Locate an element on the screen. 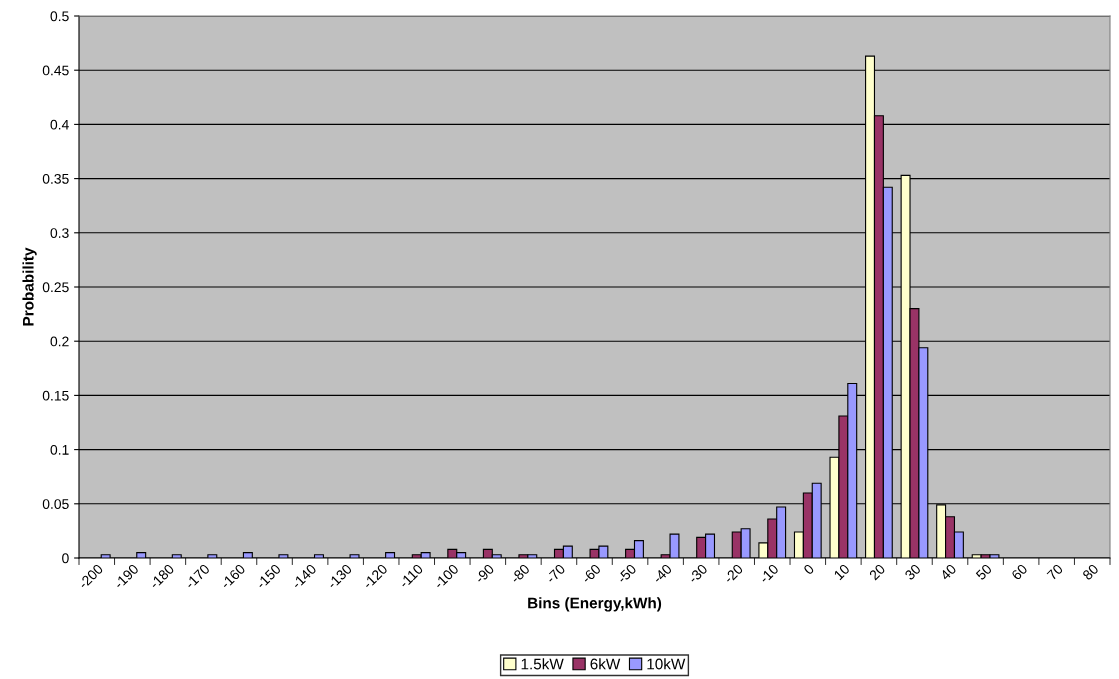 This screenshot has width=1119, height=679. x-tick-label: -50 is located at coordinates (626, 573).